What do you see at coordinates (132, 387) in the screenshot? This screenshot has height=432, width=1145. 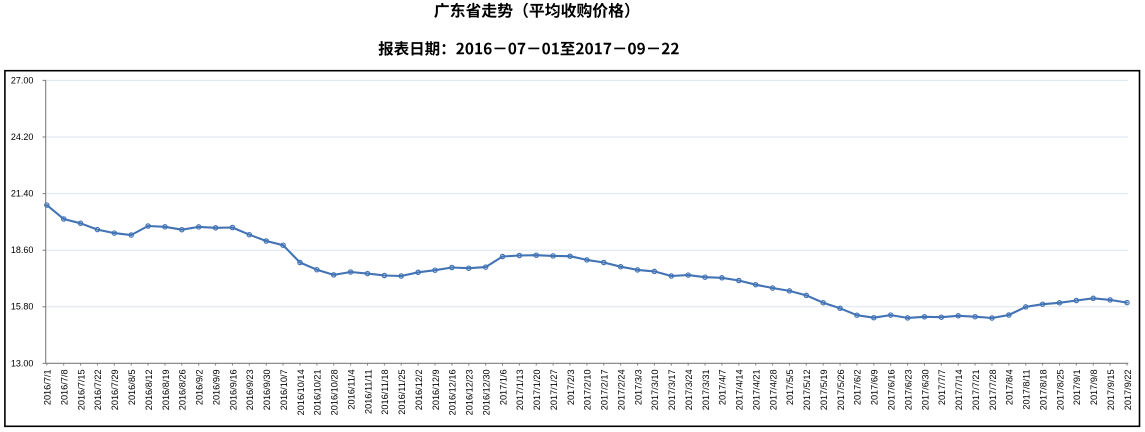 I see `svg-text: 2016/8/5` at bounding box center [132, 387].